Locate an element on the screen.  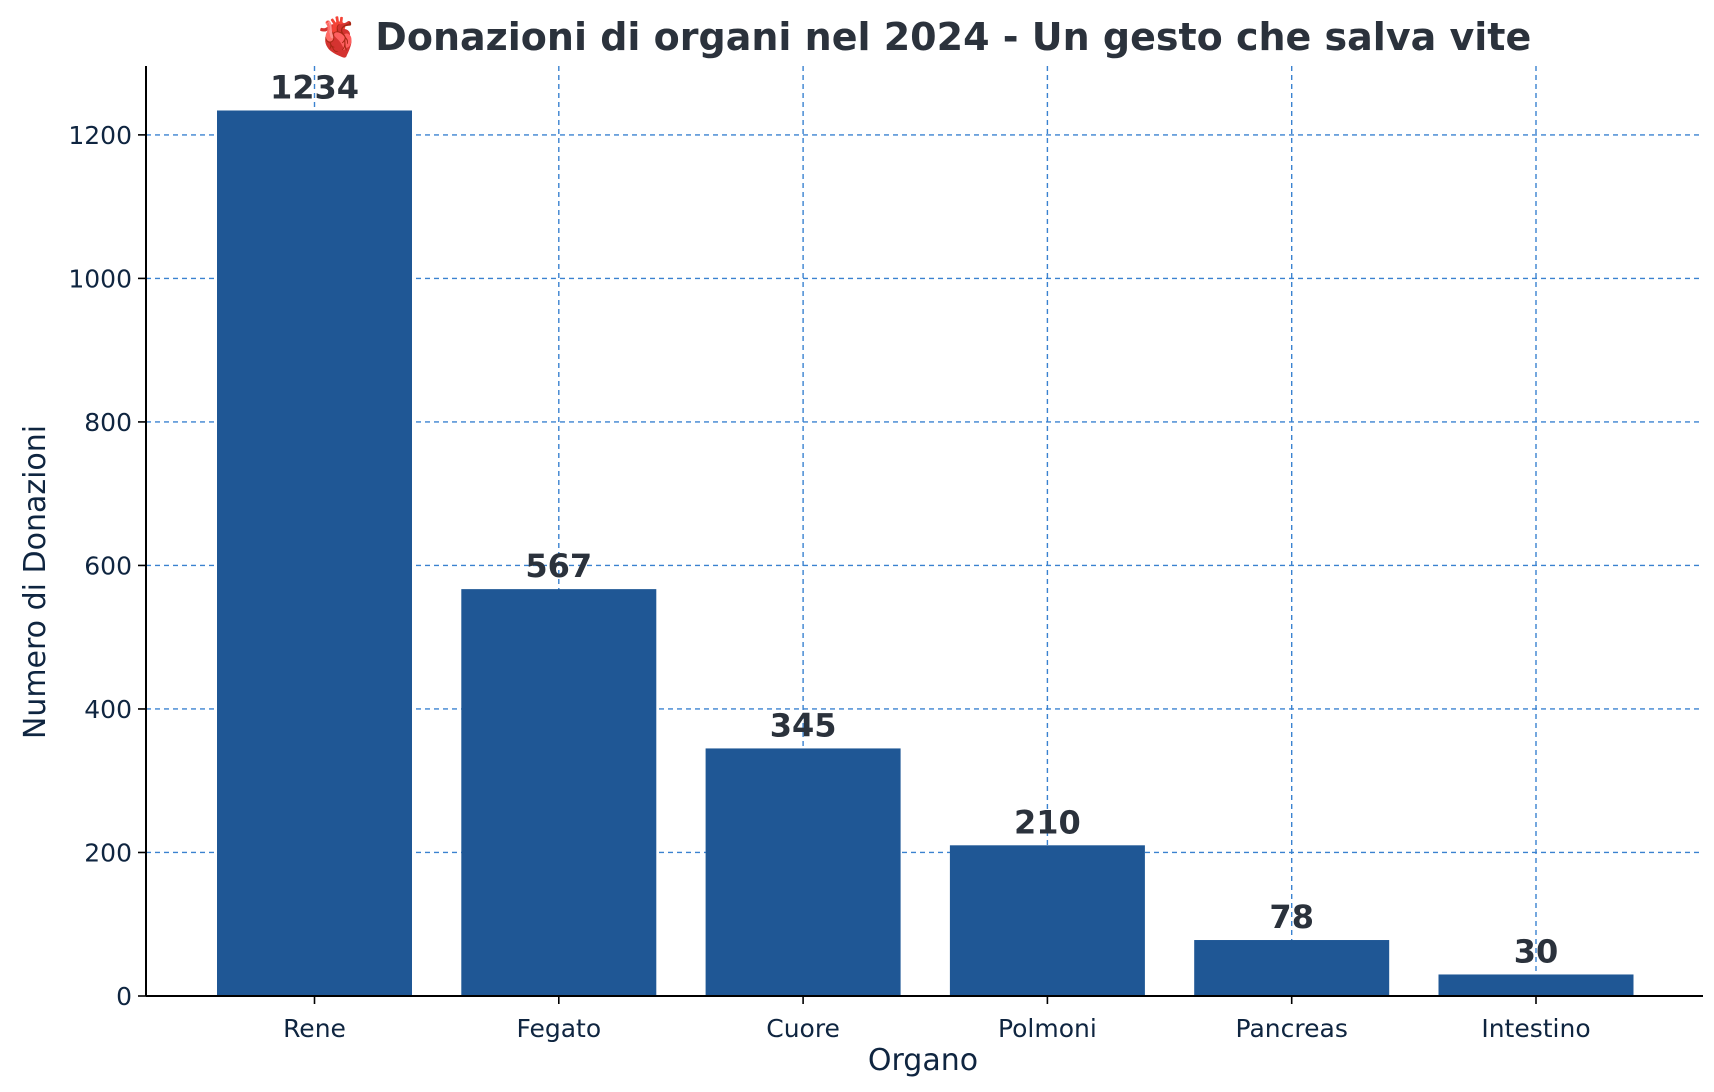
y-tick-label: 1200 is located at coordinates (100, 135).